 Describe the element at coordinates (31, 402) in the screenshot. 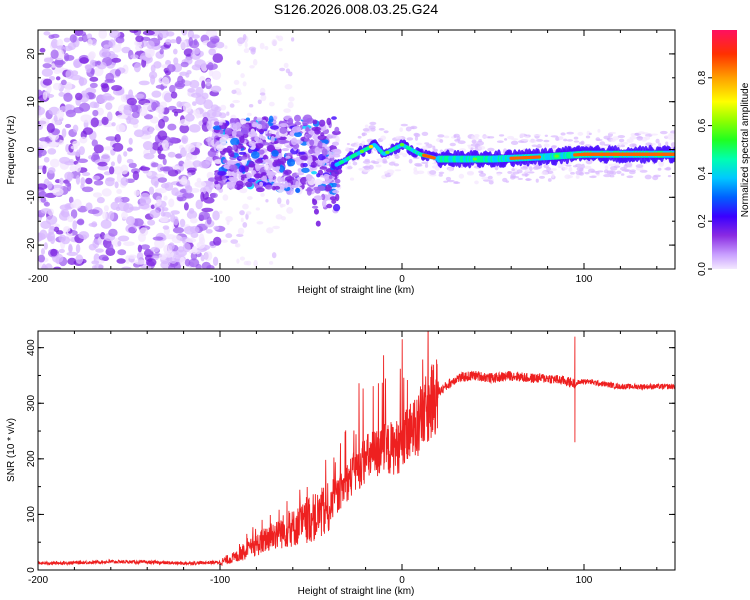

I see `snr-y-tick-label: 300` at that location.